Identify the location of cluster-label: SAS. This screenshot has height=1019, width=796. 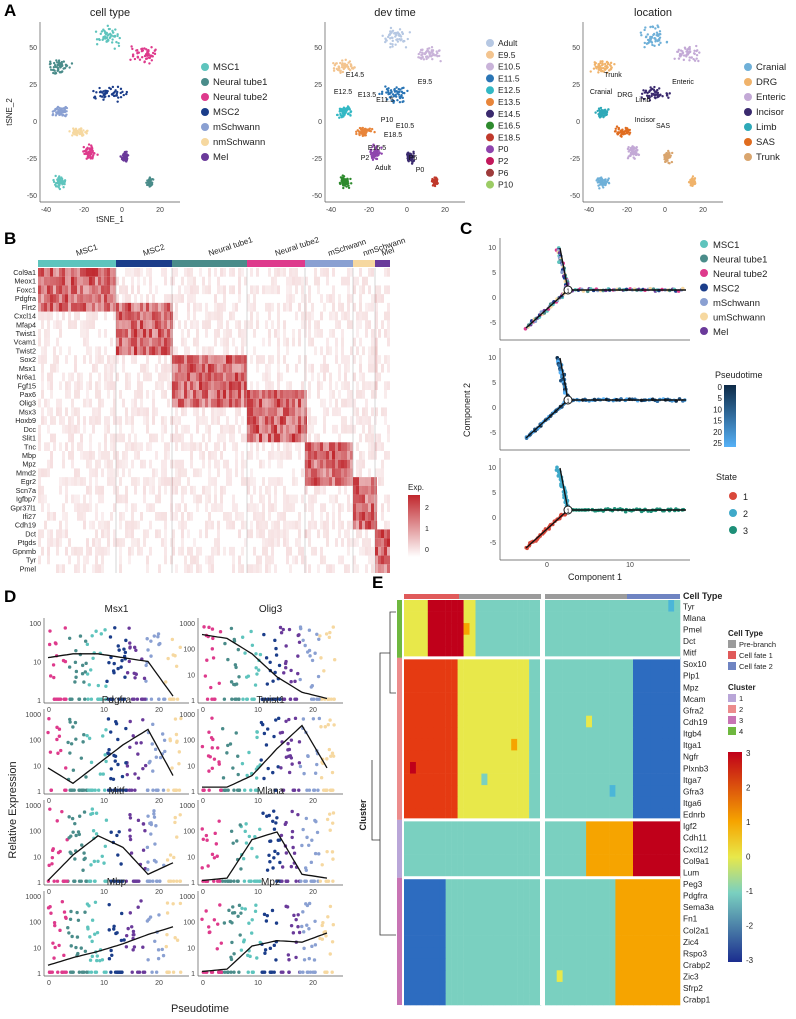
(663, 126).